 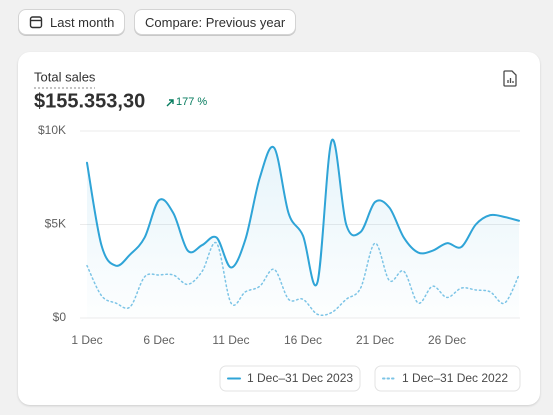 What do you see at coordinates (303, 340) in the screenshot?
I see `x-tick-label: 16 Dec` at bounding box center [303, 340].